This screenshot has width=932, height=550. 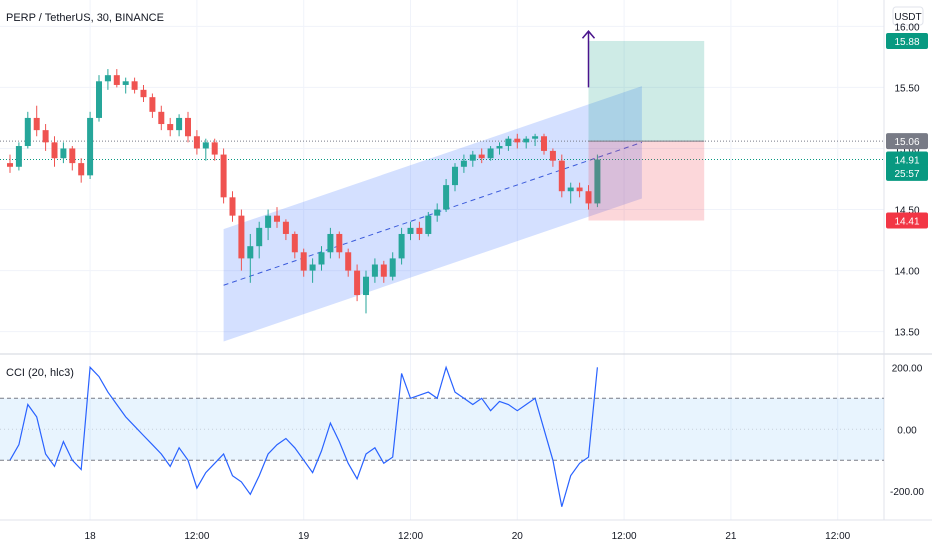 I want to click on time-tick-label: 19, so click(x=304, y=536).